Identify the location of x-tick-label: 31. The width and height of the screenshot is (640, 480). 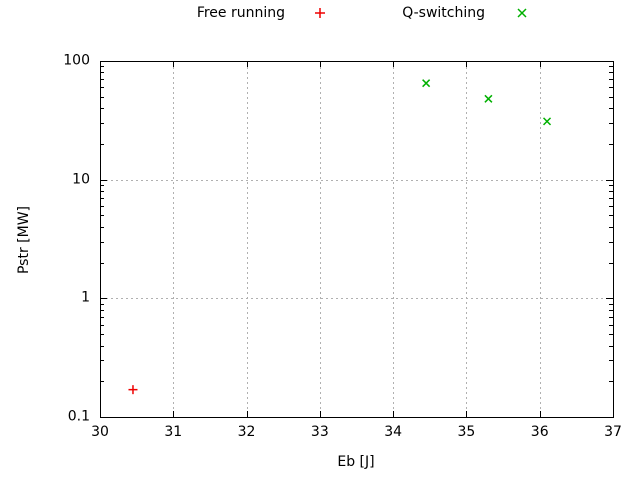
(173, 432).